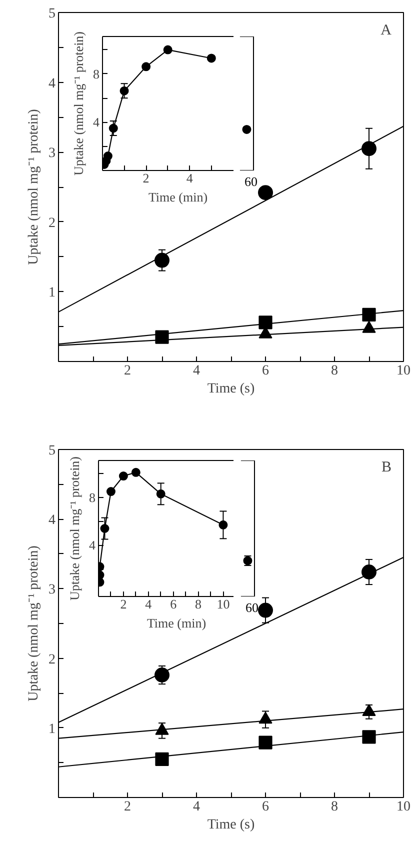  What do you see at coordinates (386, 468) in the screenshot?
I see `annotation: B` at bounding box center [386, 468].